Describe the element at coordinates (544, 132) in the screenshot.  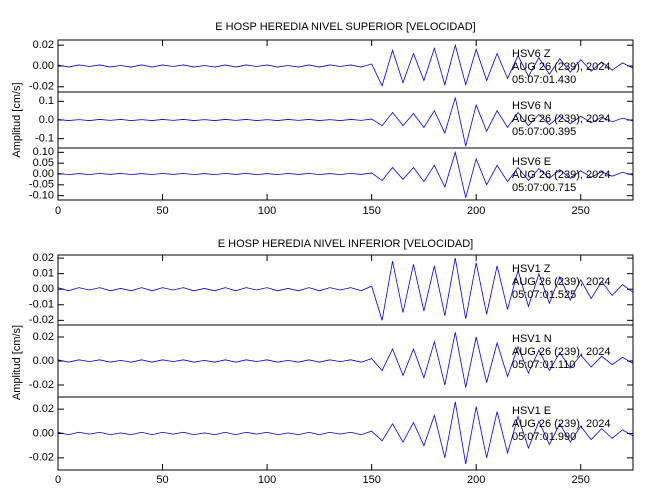
I see `trace-annotation: 05:07:00.395` at that location.